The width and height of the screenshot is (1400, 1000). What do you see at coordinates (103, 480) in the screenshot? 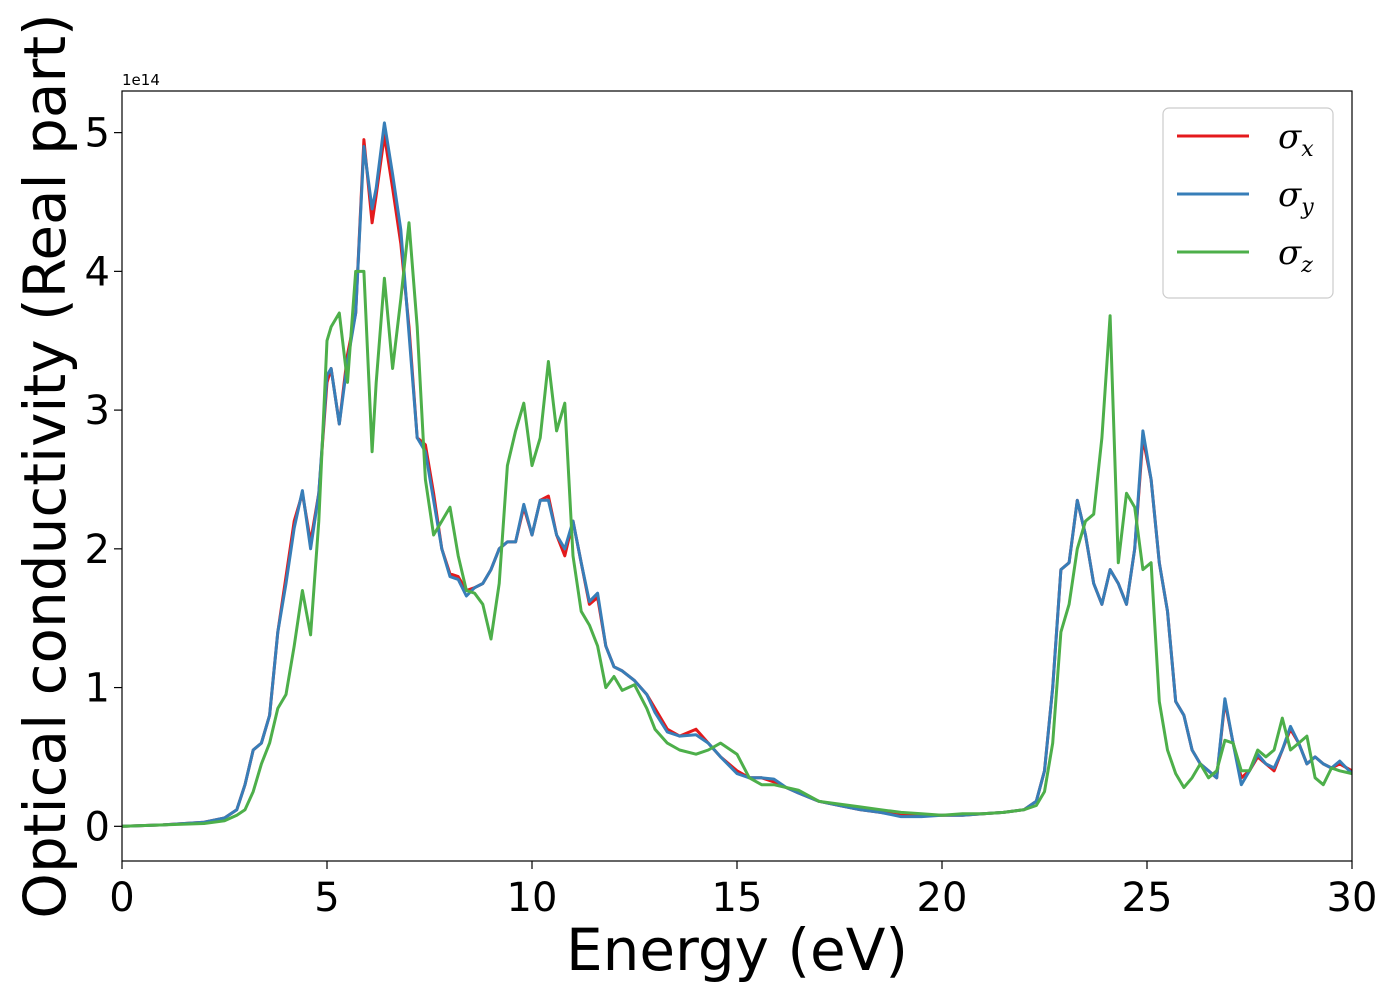
I see `y-axis: 0 1 2 3 4 5` at bounding box center [103, 480].